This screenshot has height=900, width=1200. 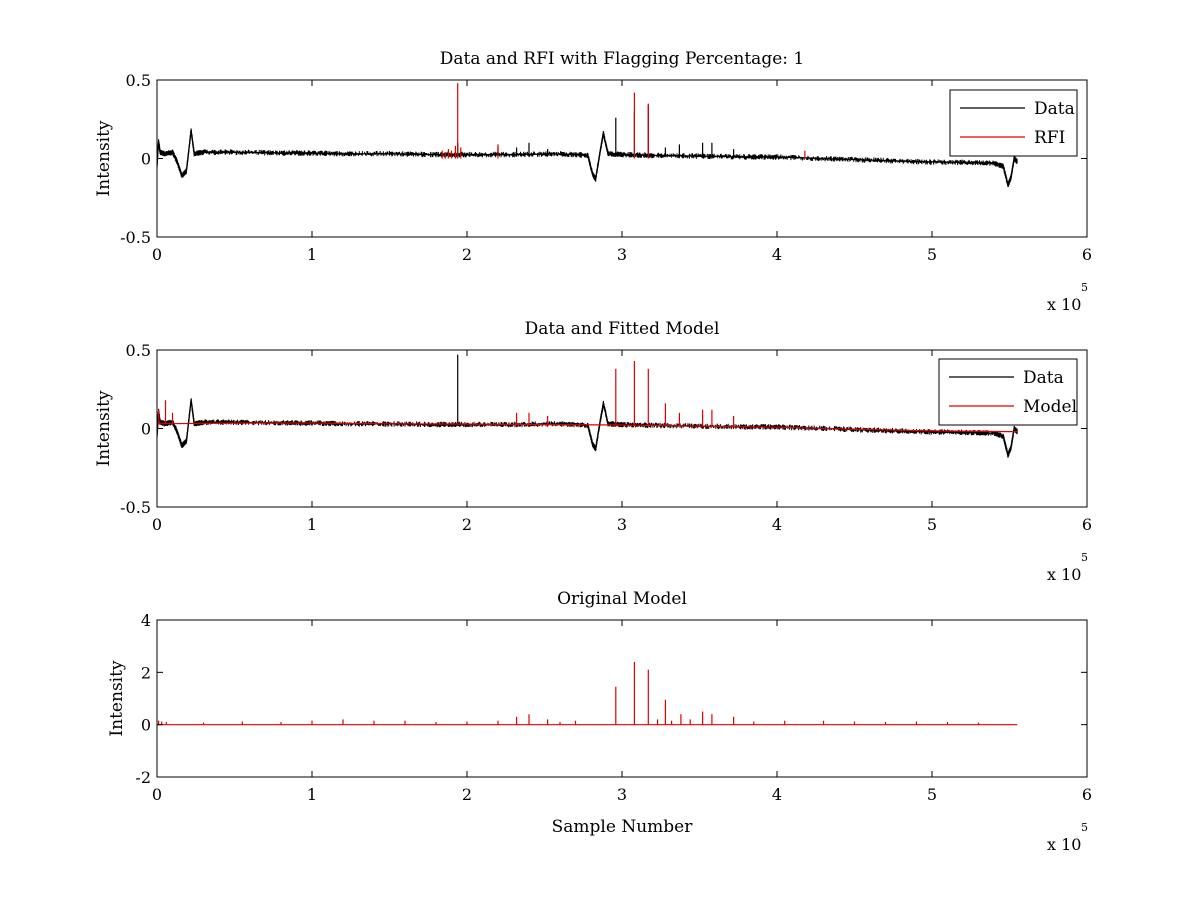 What do you see at coordinates (623, 827) in the screenshot?
I see `x-axis-label: Sample Number` at bounding box center [623, 827].